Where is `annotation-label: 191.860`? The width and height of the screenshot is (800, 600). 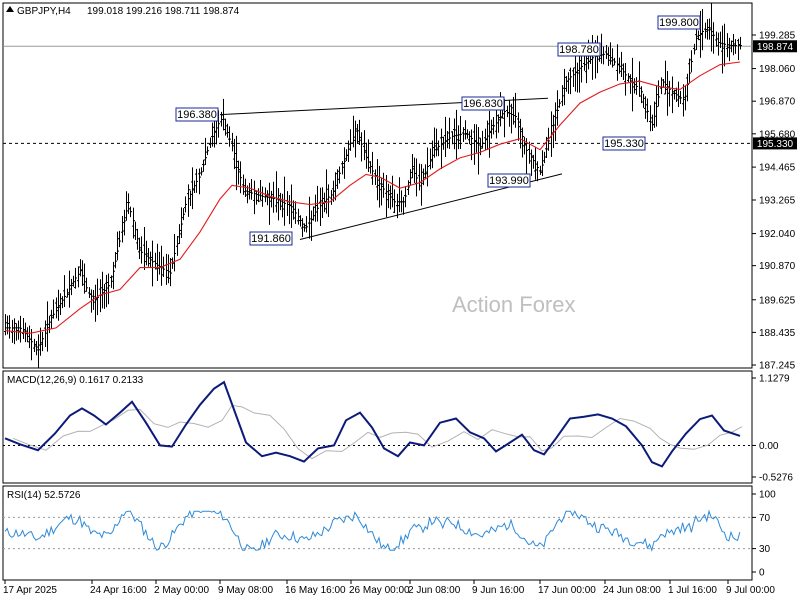
annotation-label: 191.860 is located at coordinates (271, 239).